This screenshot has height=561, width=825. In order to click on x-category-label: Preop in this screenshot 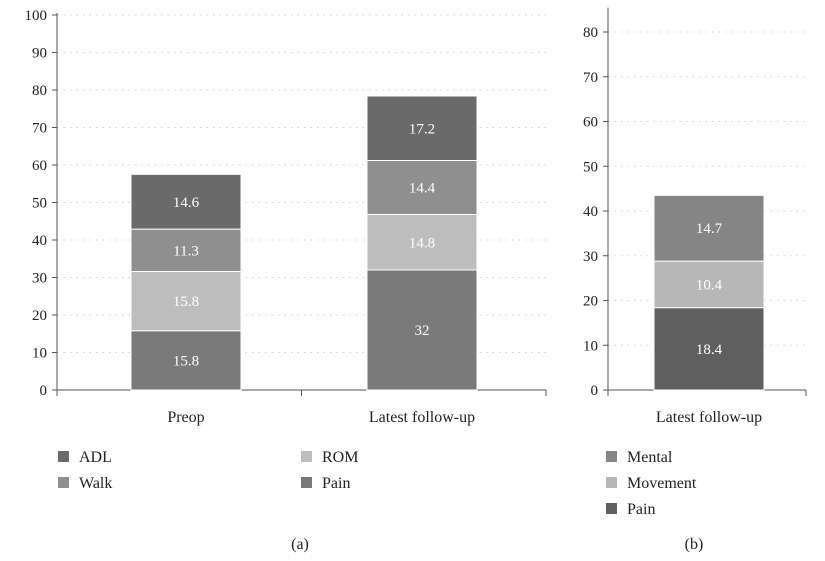, I will do `click(185, 417)`.